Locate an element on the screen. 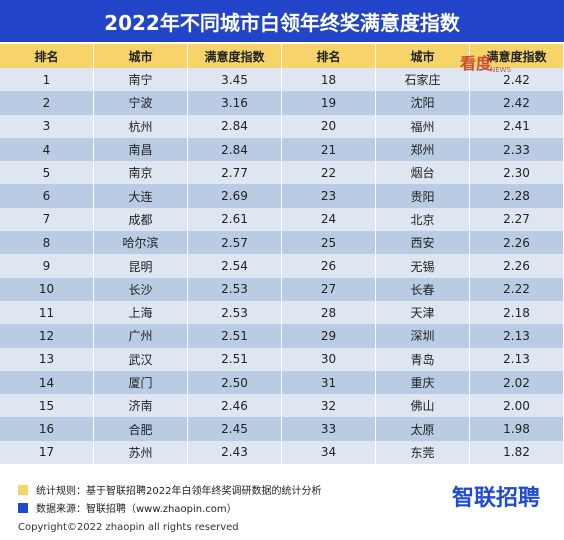 This screenshot has width=564, height=540. header-row: 排名 城市 满意度指数 排名 城市 满意度指数 is located at coordinates (282, 56).